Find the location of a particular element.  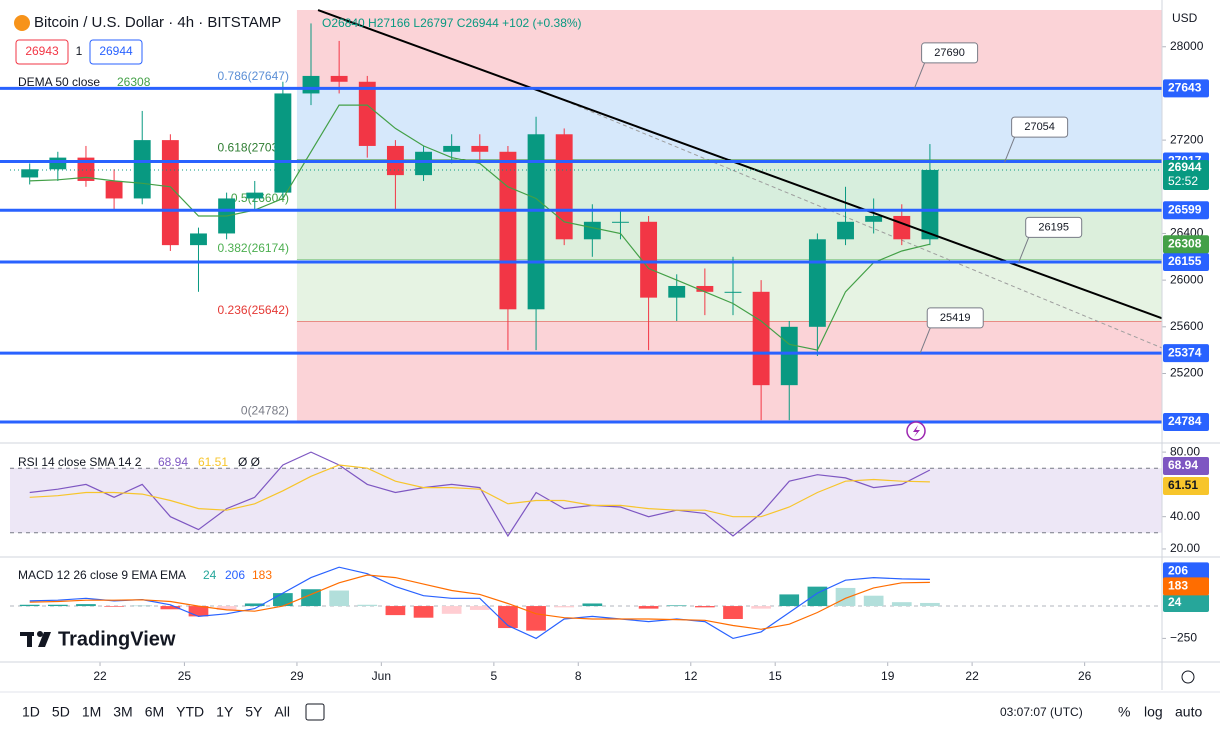

bid-price: 26943 is located at coordinates (42, 51).